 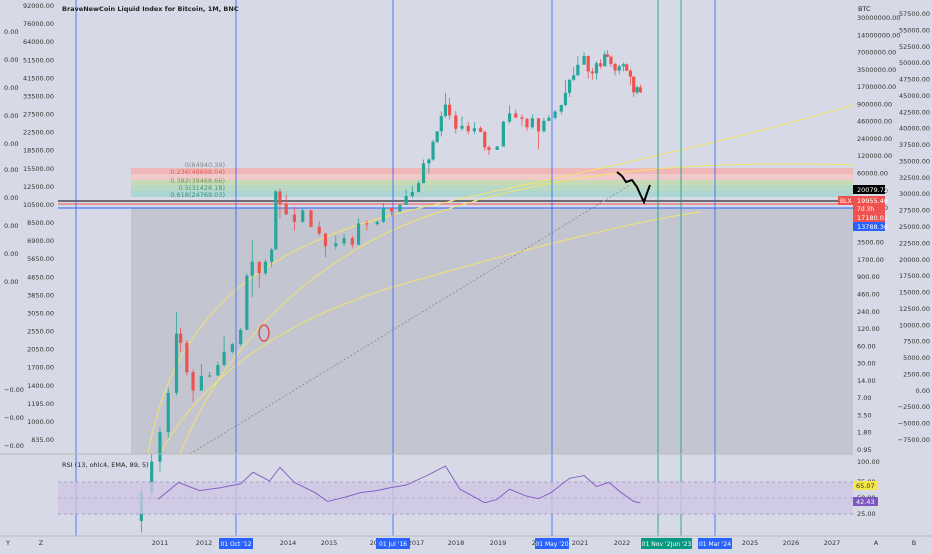 What do you see at coordinates (914, 325) in the screenshot?
I see `right-axis-usd-label: 10000.00` at bounding box center [914, 325].